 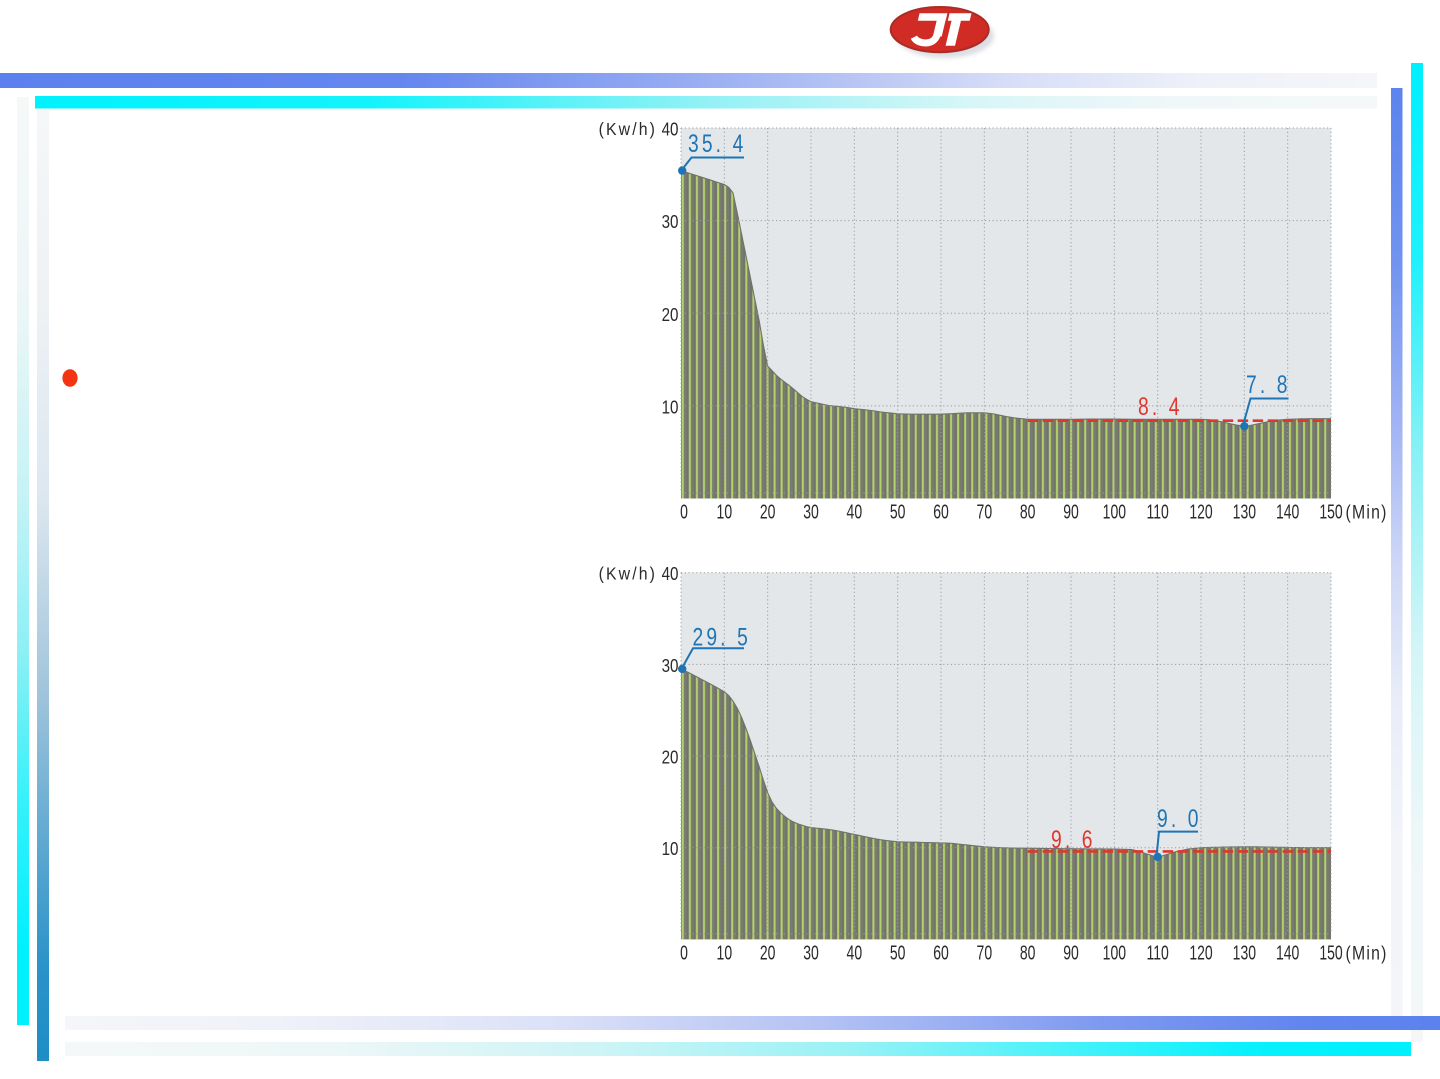 What do you see at coordinates (1073, 840) in the screenshot?
I see `svg-text: 9. 6` at bounding box center [1073, 840].